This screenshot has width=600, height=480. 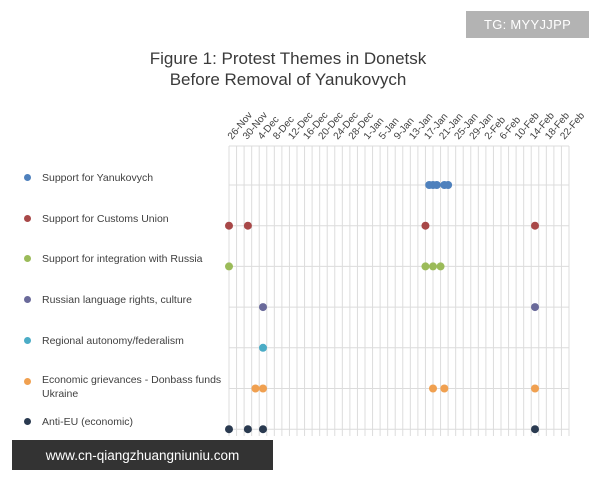 I want to click on chart-title-line-2: Before Removal of Yanukovych, so click(x=288, y=79).